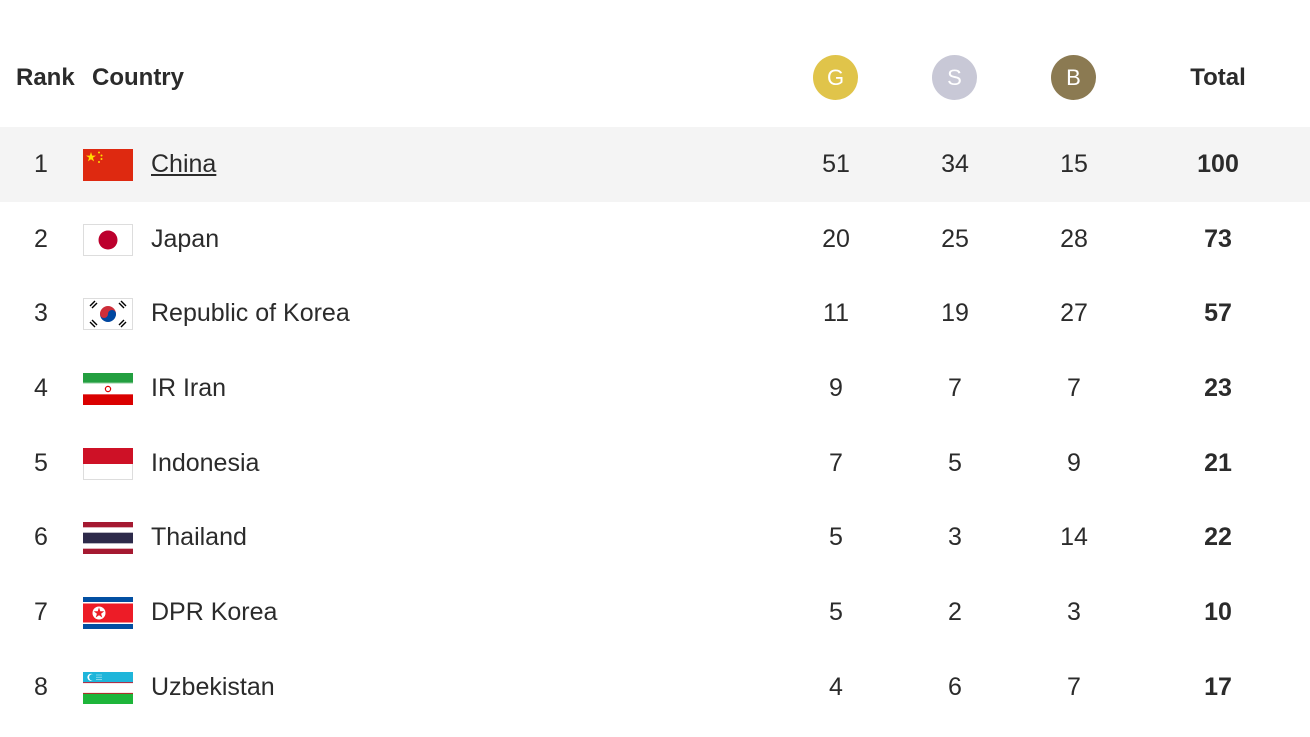  What do you see at coordinates (1218, 612) in the screenshot?
I see `total-count: 10` at bounding box center [1218, 612].